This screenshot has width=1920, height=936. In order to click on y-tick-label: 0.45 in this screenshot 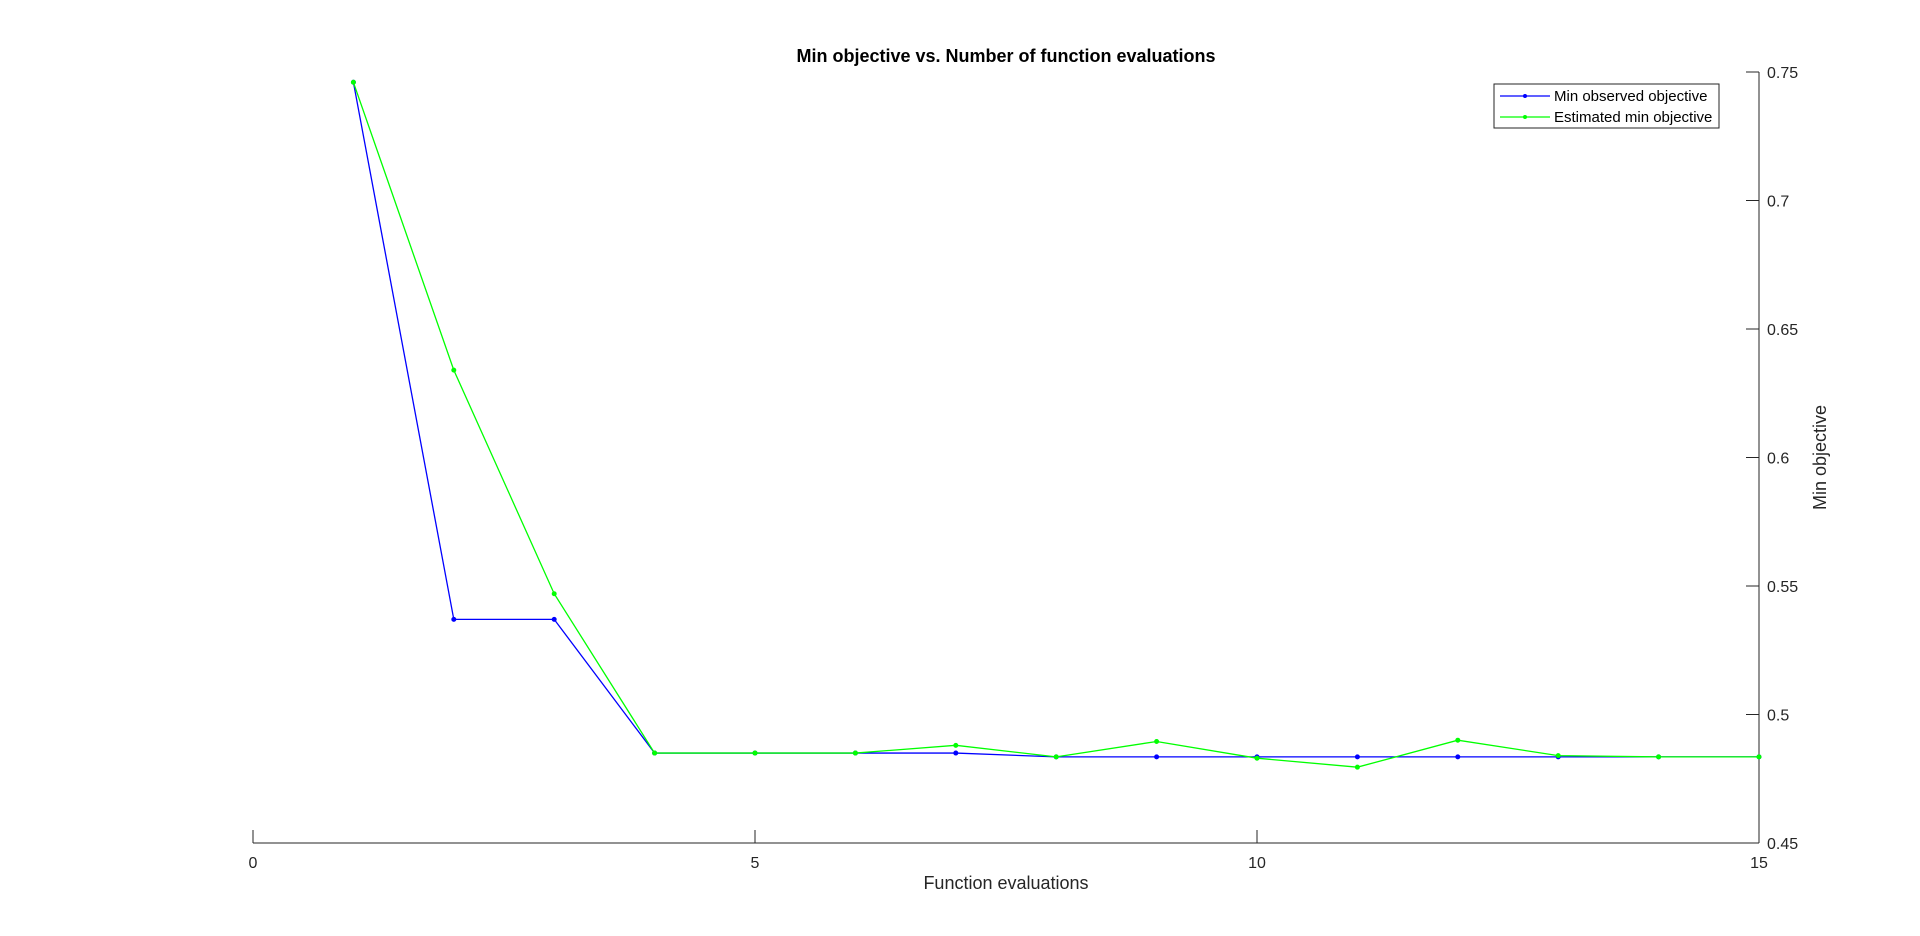, I will do `click(1782, 844)`.